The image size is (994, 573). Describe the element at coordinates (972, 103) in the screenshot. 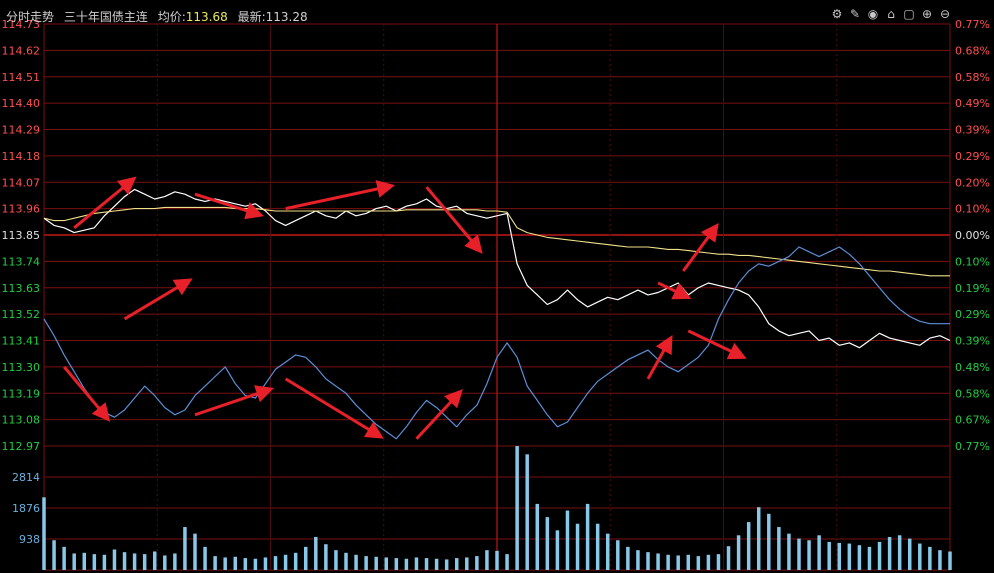

I see `percent-tick-label: 0.49%` at that location.